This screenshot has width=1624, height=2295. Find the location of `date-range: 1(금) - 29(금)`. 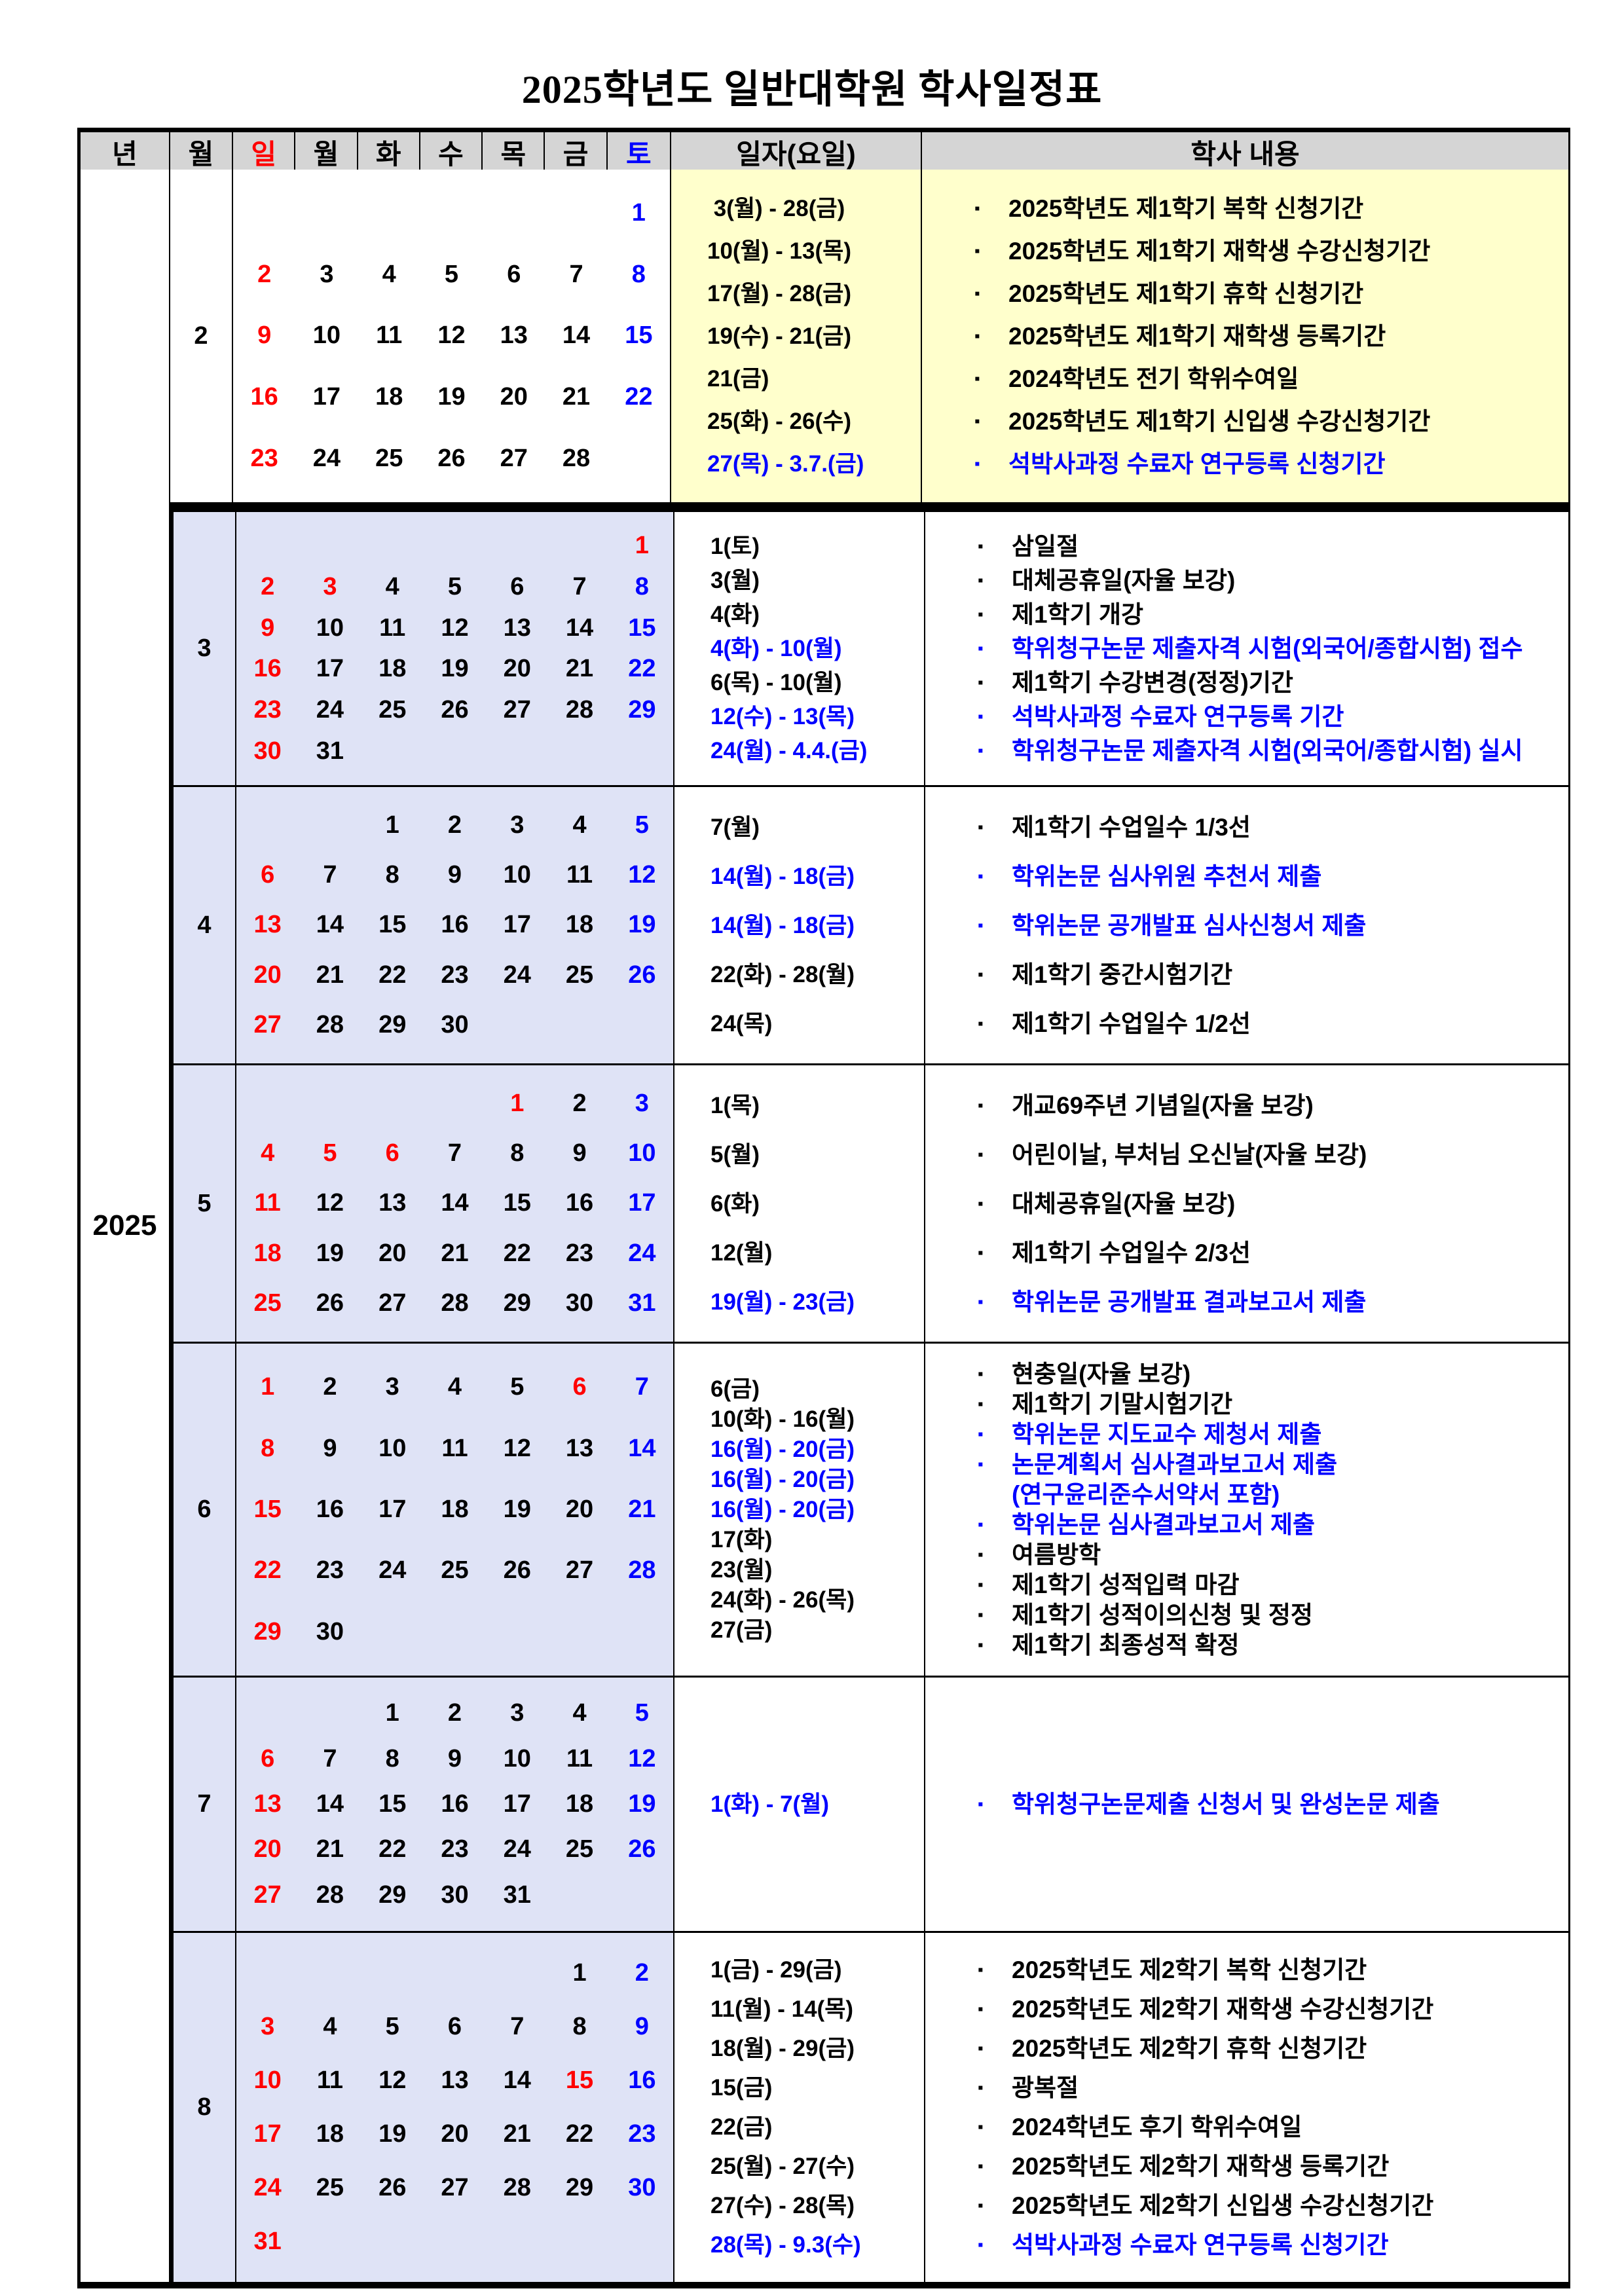

date-range: 1(금) - 29(금) is located at coordinates (776, 1969).